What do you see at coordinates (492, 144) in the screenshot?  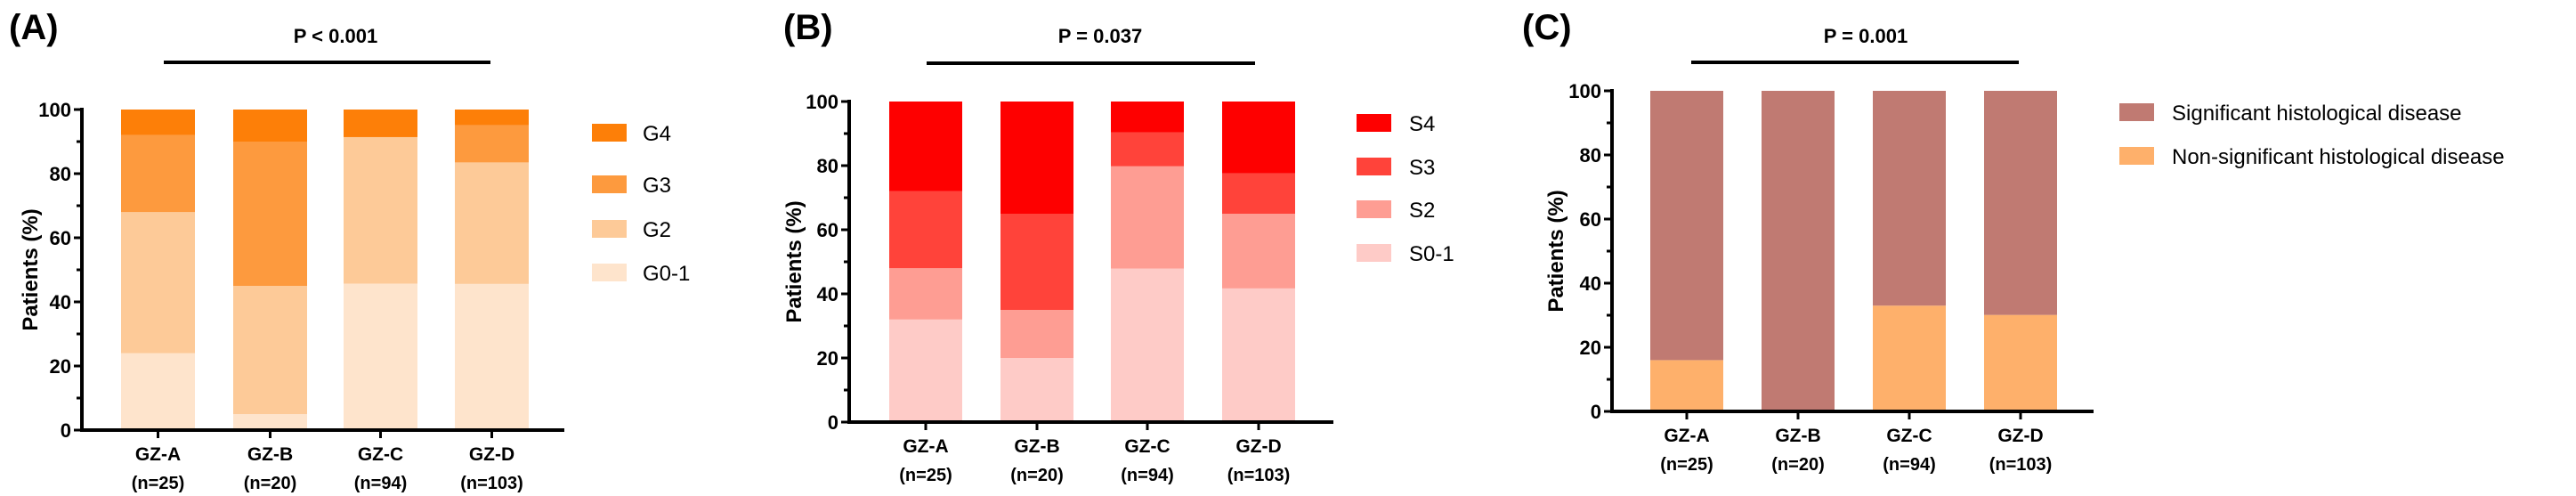 I see `bar-segment-gz-d-g3` at bounding box center [492, 144].